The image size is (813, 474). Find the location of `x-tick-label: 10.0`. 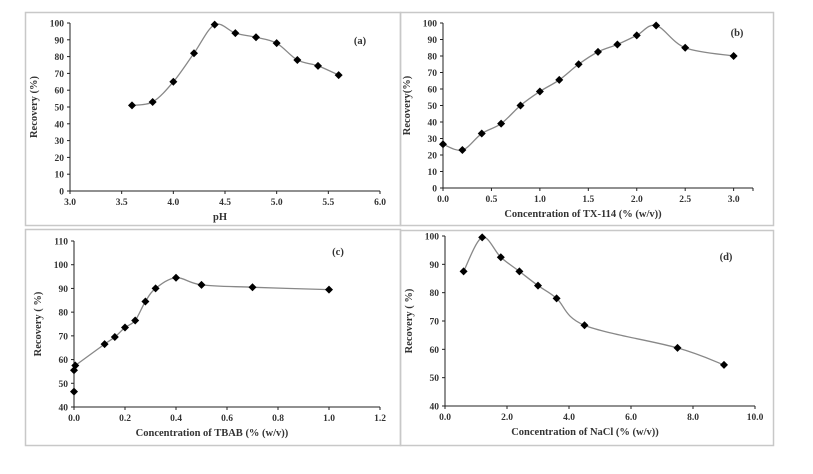

x-tick-label: 10.0 is located at coordinates (755, 418).